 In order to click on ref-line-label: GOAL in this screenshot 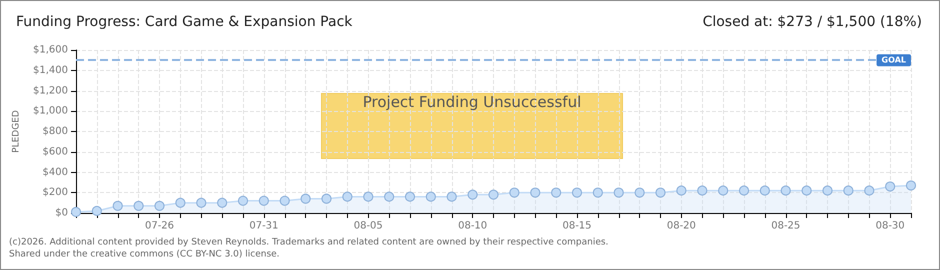, I will do `click(894, 60)`.